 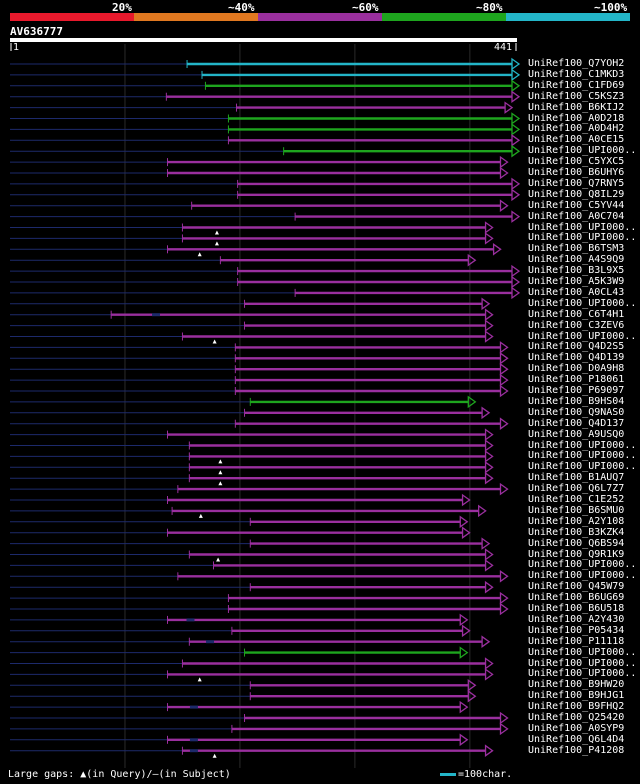 I want to click on hit-label: UniRef100_B3L9X5, so click(x=576, y=271).